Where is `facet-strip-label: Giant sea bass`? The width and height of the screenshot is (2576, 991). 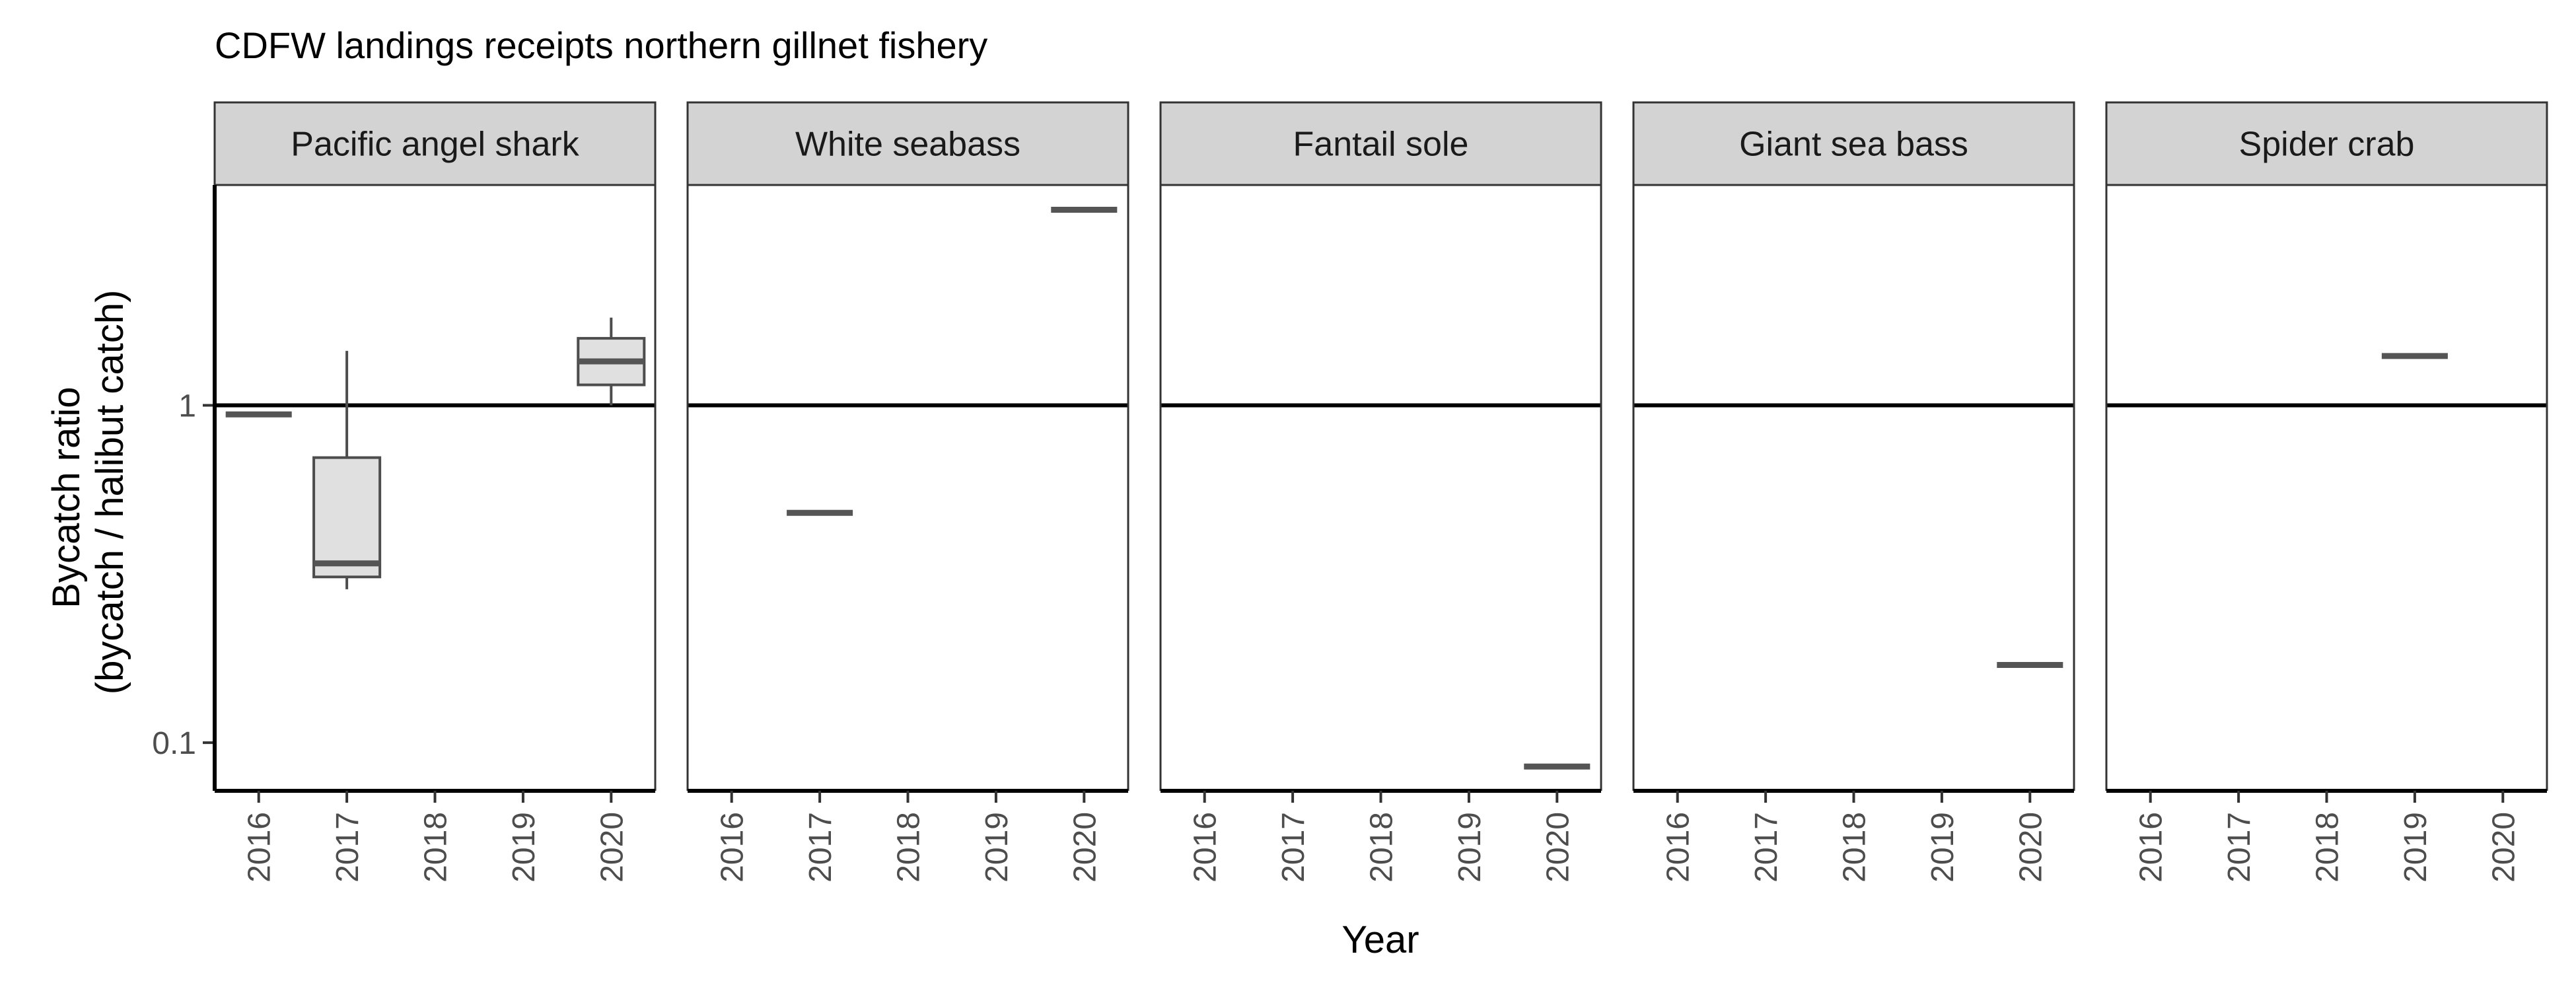
facet-strip-label: Giant sea bass is located at coordinates (1853, 145).